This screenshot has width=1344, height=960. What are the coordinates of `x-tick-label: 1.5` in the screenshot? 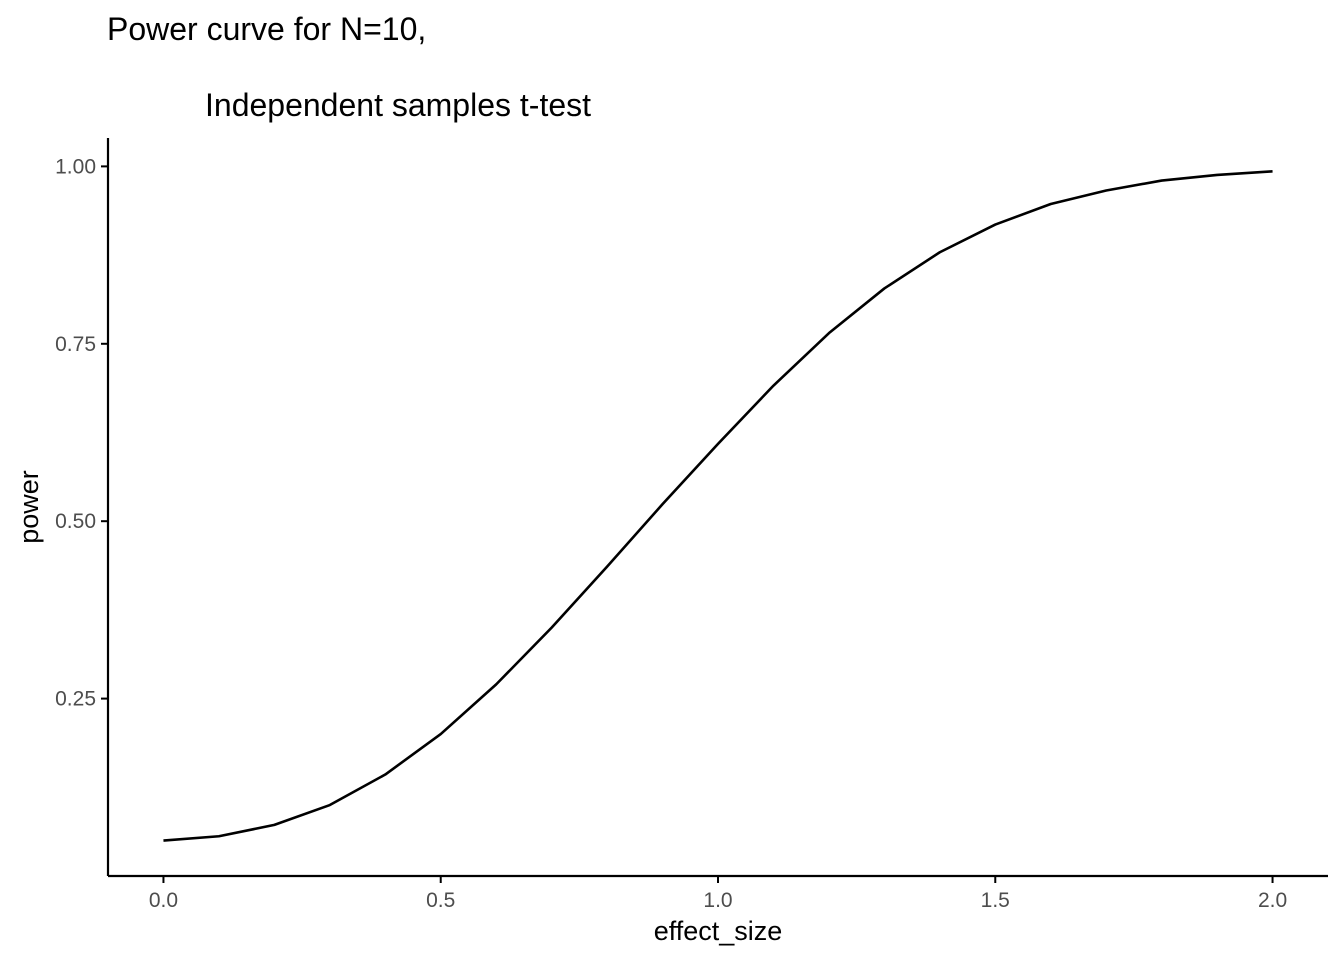 It's located at (995, 900).